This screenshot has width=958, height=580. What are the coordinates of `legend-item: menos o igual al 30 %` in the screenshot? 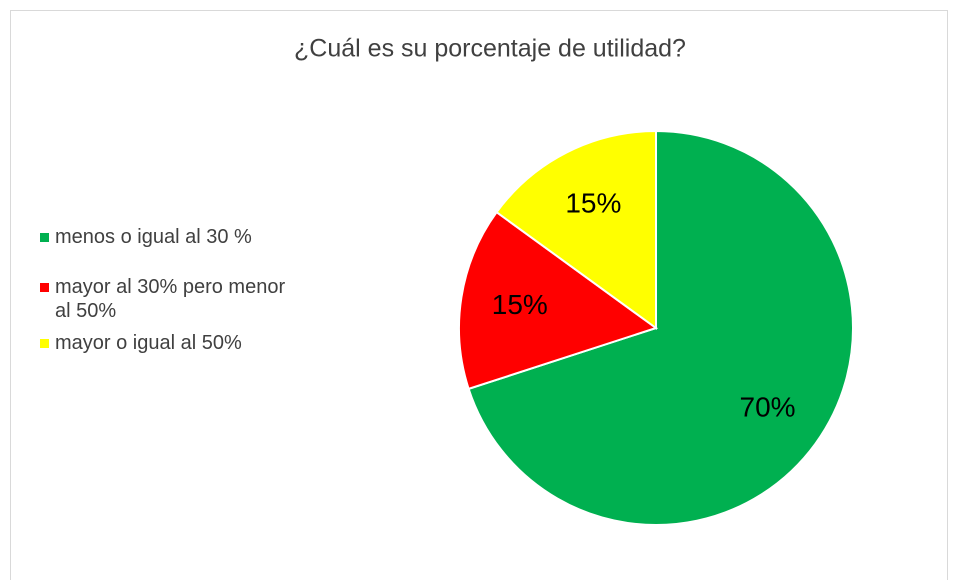 It's located at (190, 237).